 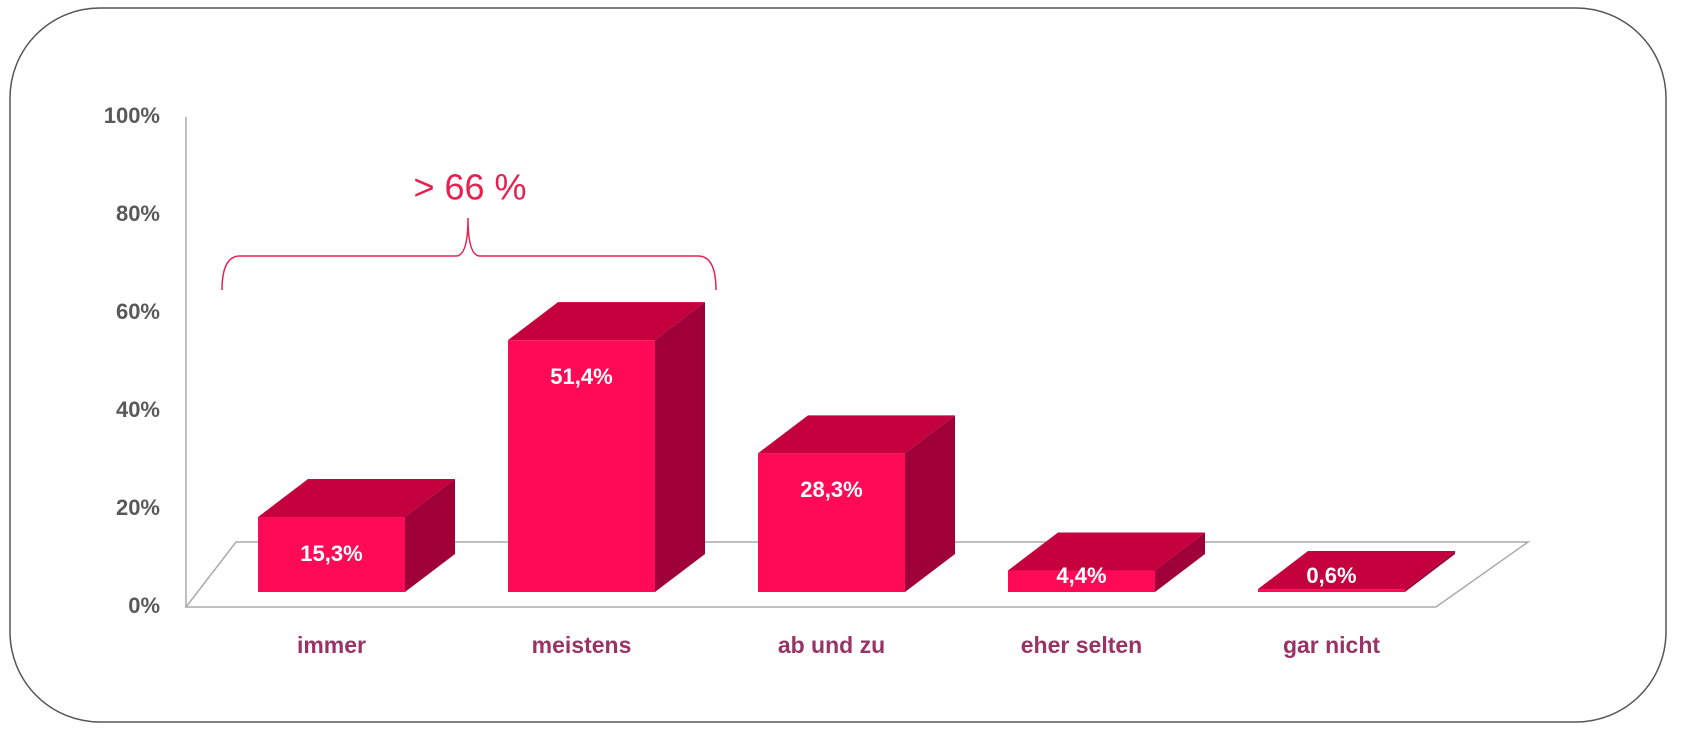 What do you see at coordinates (1331, 645) in the screenshot?
I see `x-tick-label: gar nicht` at bounding box center [1331, 645].